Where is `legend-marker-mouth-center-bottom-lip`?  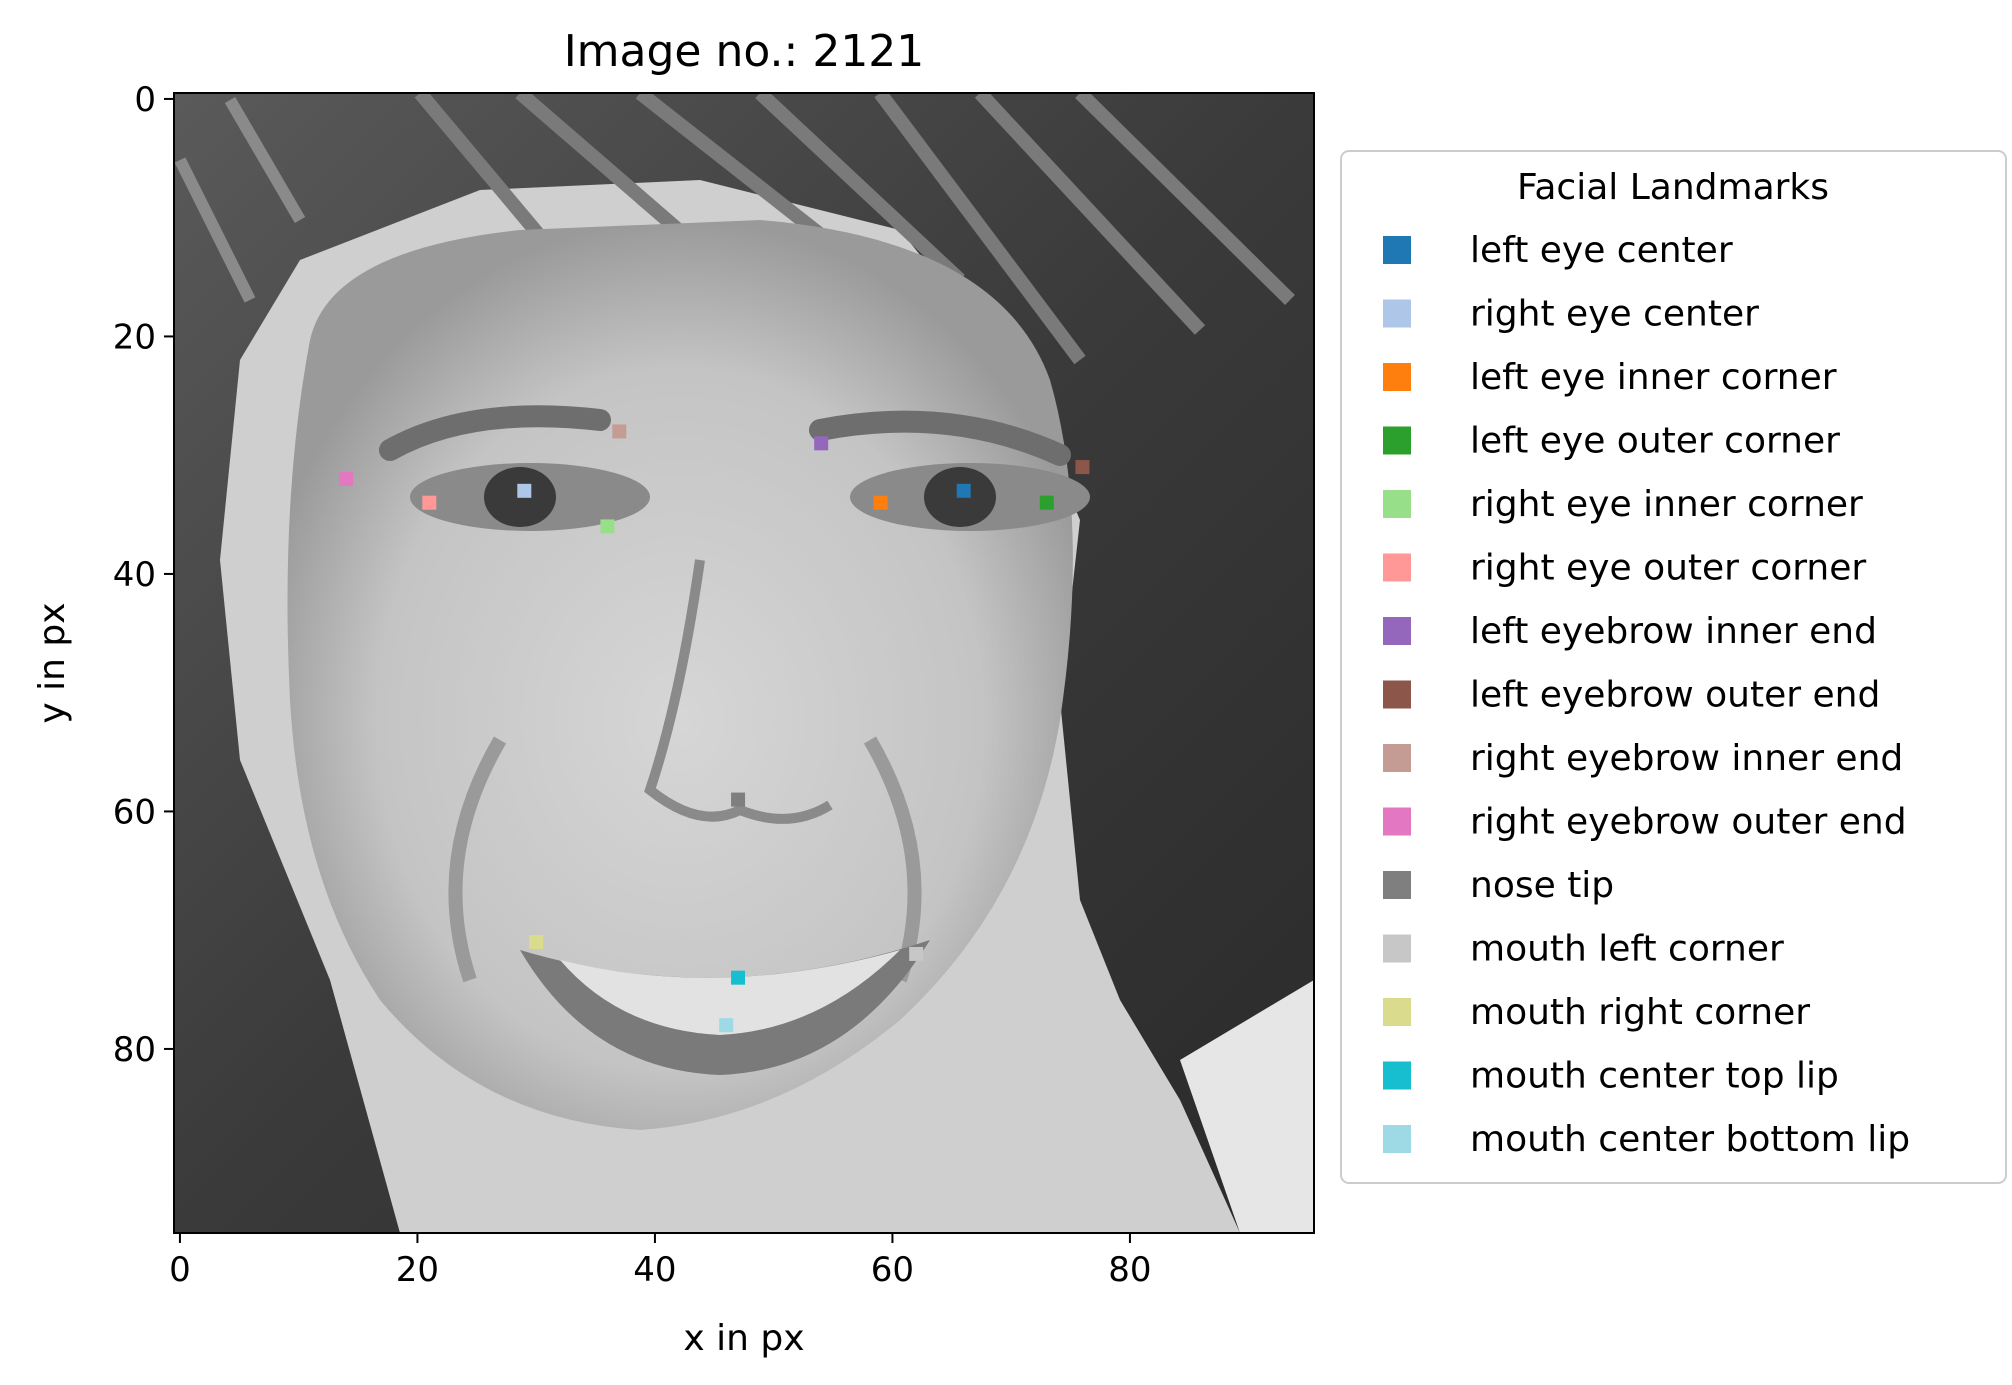 legend-marker-mouth-center-bottom-lip is located at coordinates (1397, 1139).